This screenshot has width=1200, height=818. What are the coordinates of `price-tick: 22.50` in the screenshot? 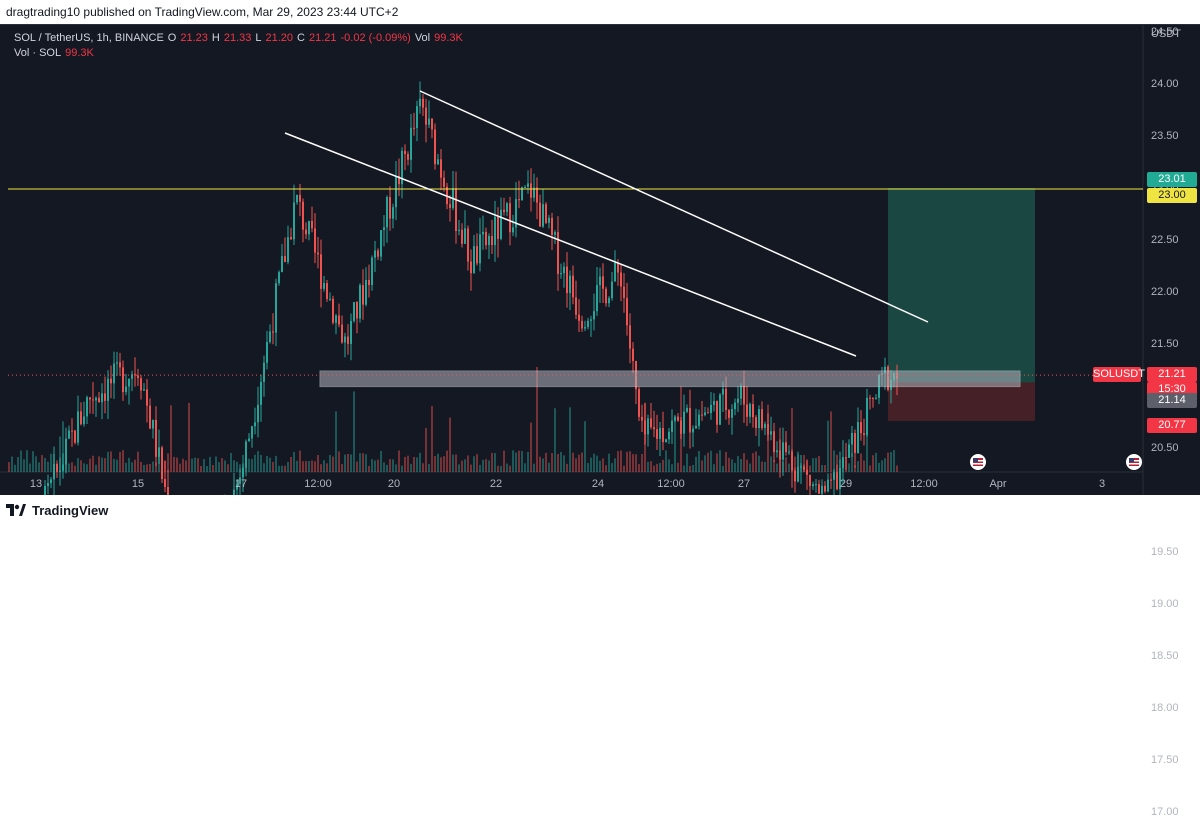 It's located at (1165, 240).